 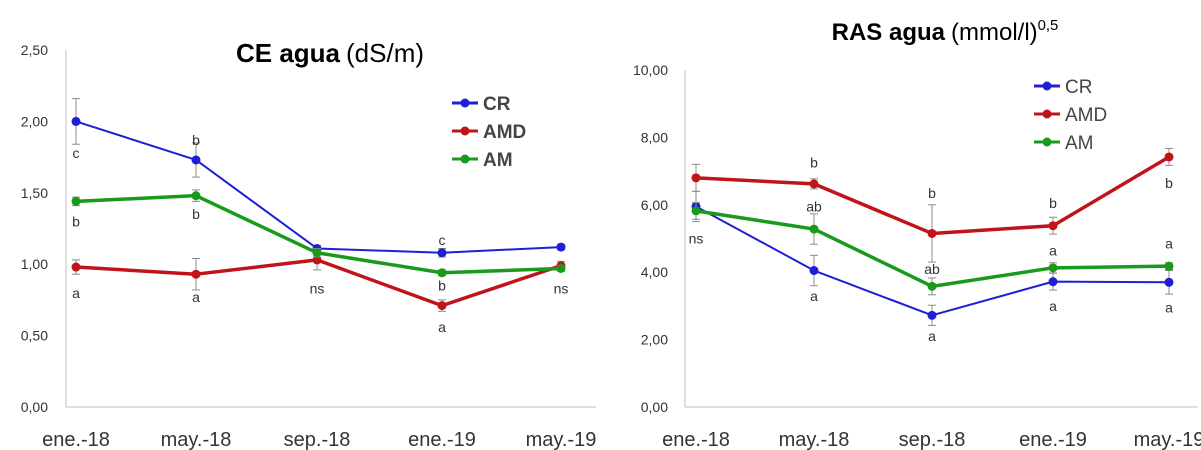 I want to click on series-cr, so click(x=932, y=258).